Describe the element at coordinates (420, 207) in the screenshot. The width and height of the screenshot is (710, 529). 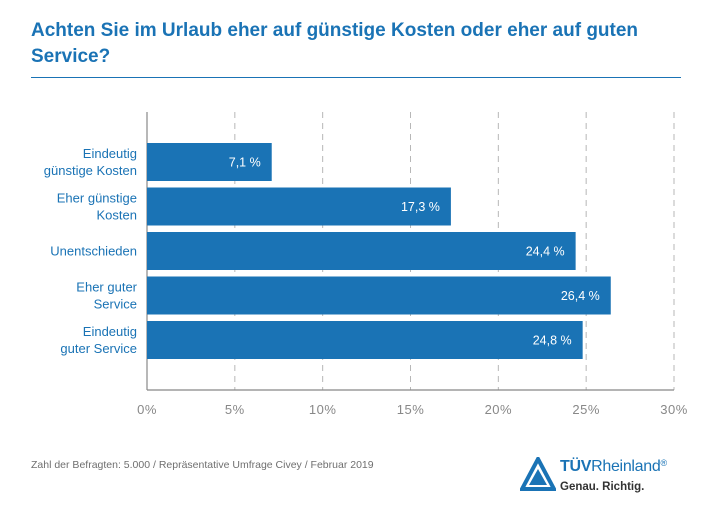
I see `bar-value-label: 17,3 %` at that location.